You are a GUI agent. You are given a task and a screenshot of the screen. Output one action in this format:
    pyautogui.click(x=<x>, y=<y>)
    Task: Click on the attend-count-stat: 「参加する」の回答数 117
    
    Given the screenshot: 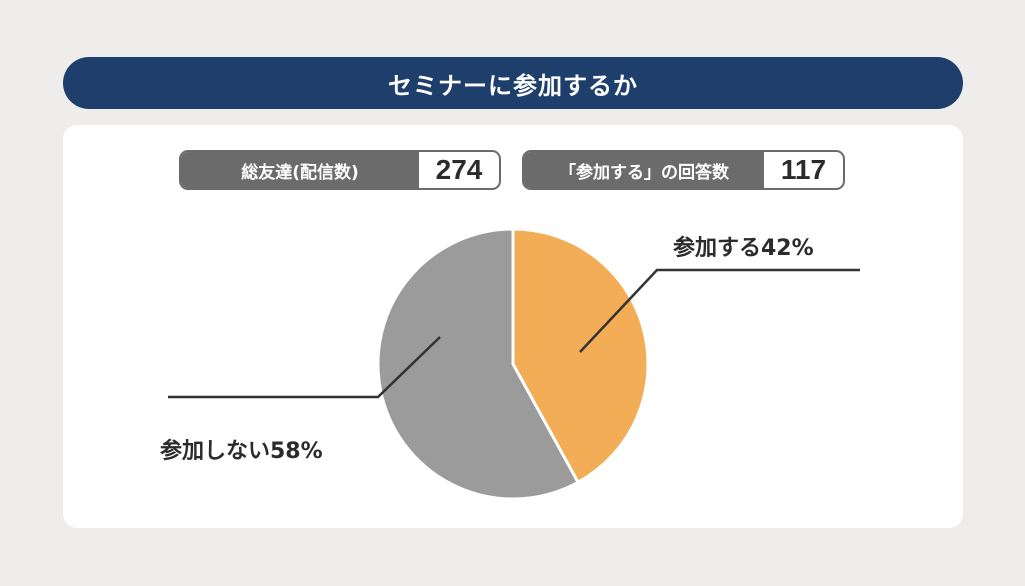 What is the action you would take?
    pyautogui.click(x=683, y=170)
    